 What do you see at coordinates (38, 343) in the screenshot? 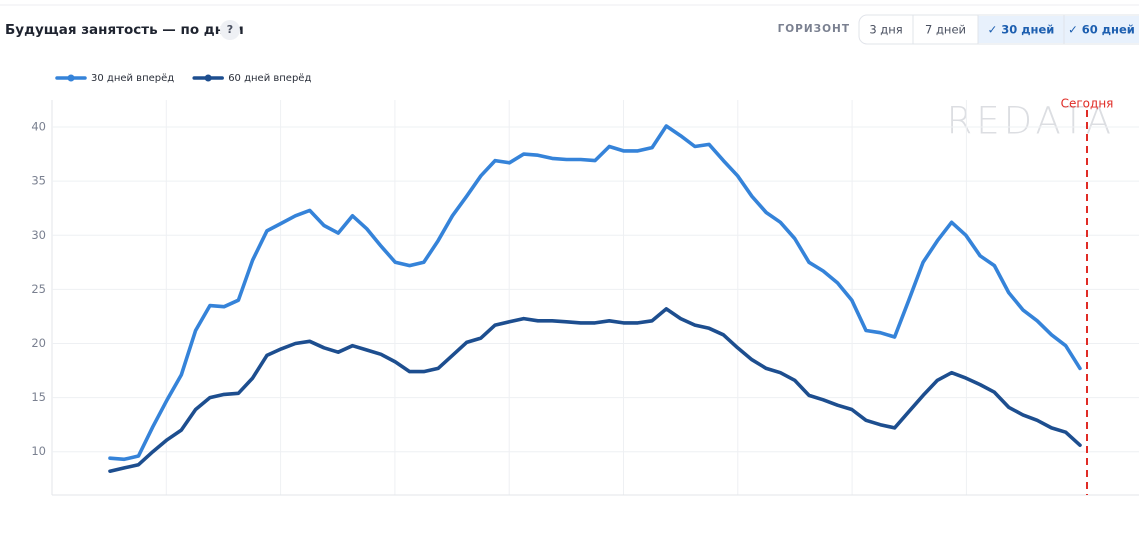
I see `y-tick-label: 20` at bounding box center [38, 343].